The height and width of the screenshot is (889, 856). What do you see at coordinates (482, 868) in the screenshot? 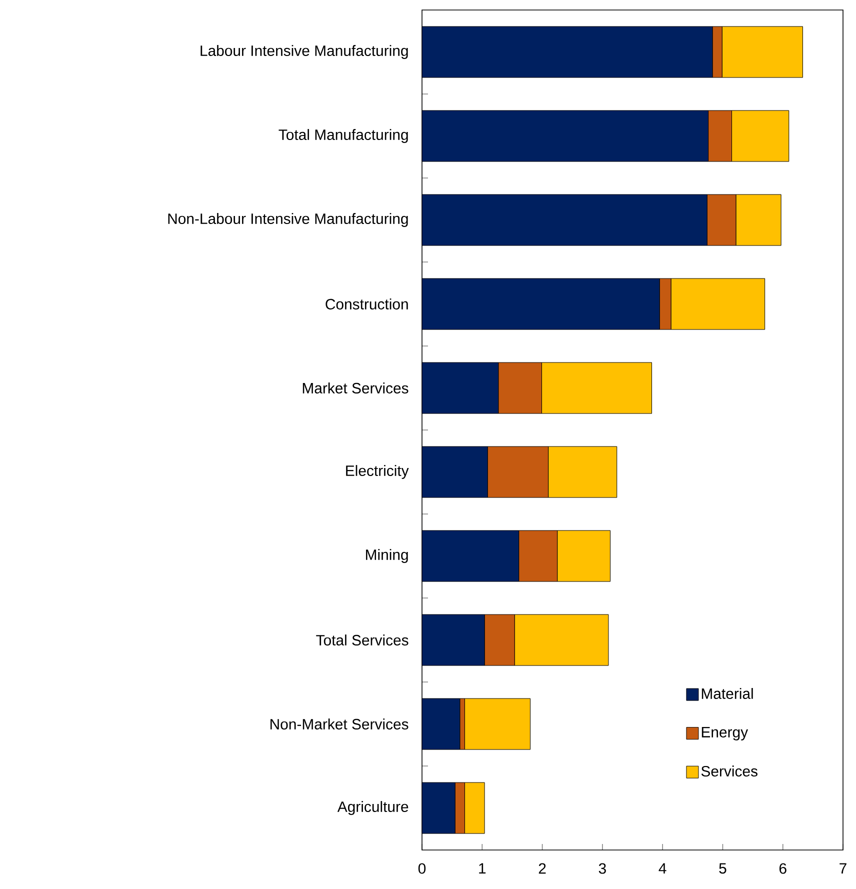
I see `x-tick-label: 1` at bounding box center [482, 868].